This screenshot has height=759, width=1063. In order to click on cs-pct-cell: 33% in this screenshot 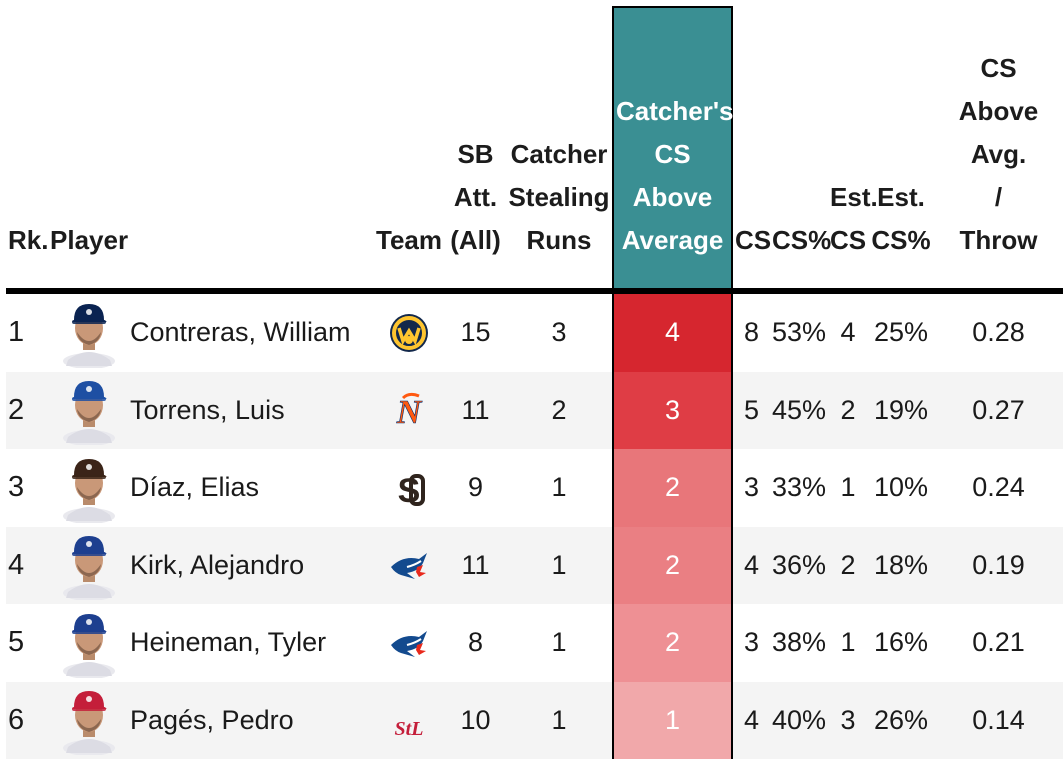, I will do `click(799, 488)`.